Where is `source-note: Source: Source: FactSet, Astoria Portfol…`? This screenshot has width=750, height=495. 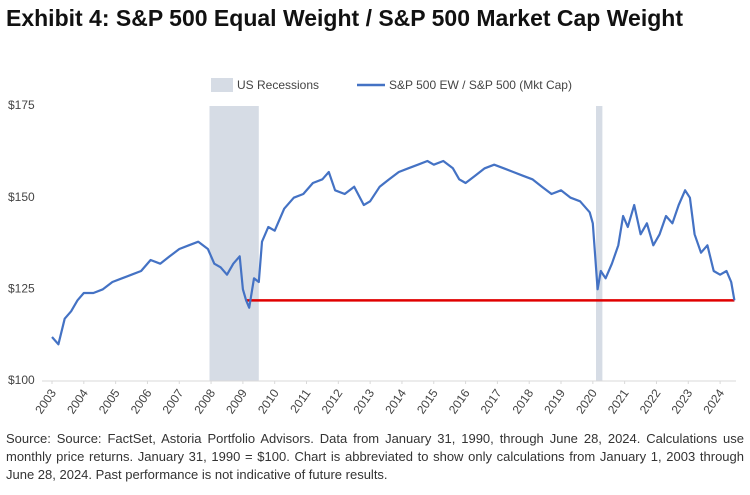 source-note: Source: Source: FactSet, Astoria Portfol… is located at coordinates (375, 456).